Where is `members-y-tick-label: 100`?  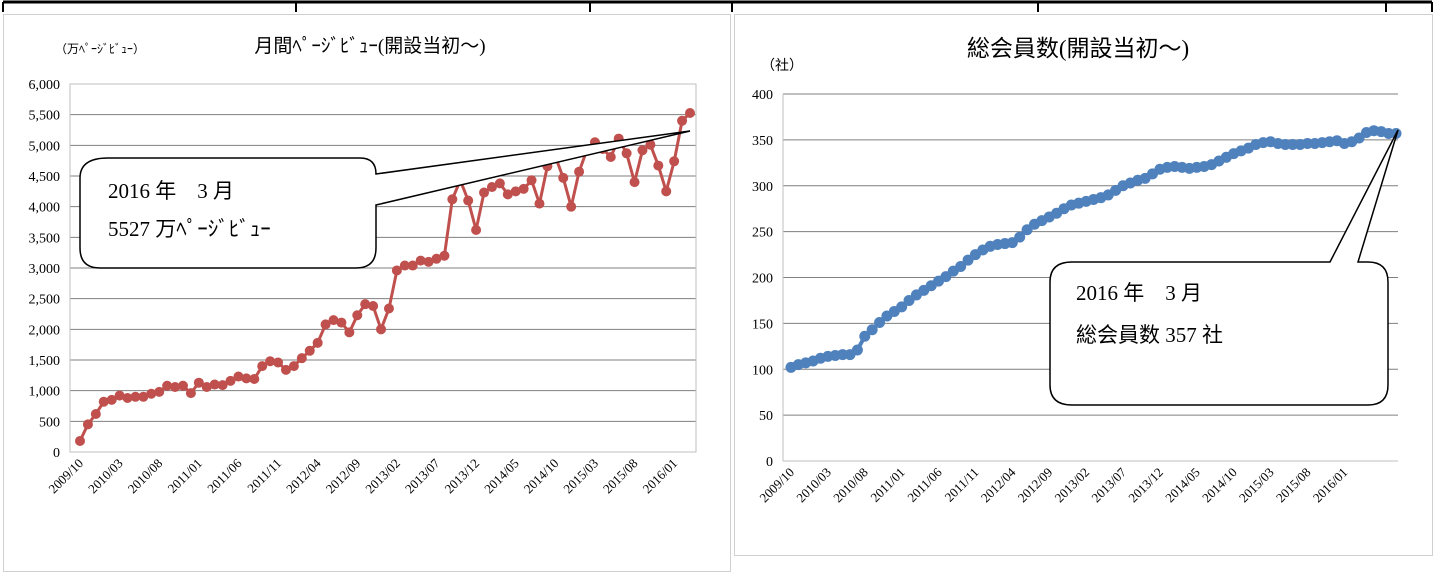 members-y-tick-label: 100 is located at coordinates (762, 370).